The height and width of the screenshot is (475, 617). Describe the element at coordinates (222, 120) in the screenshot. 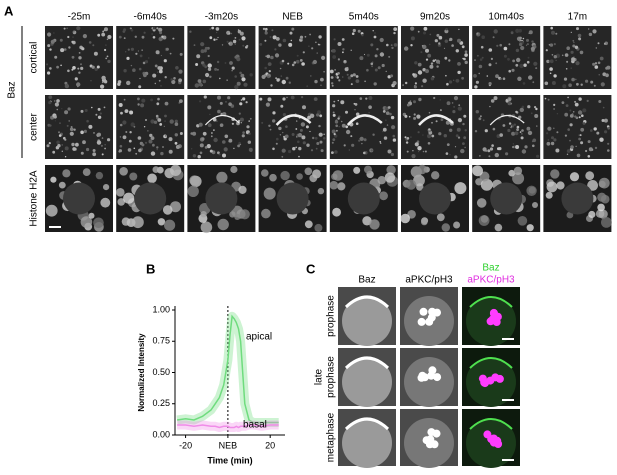

I see `crescent` at that location.